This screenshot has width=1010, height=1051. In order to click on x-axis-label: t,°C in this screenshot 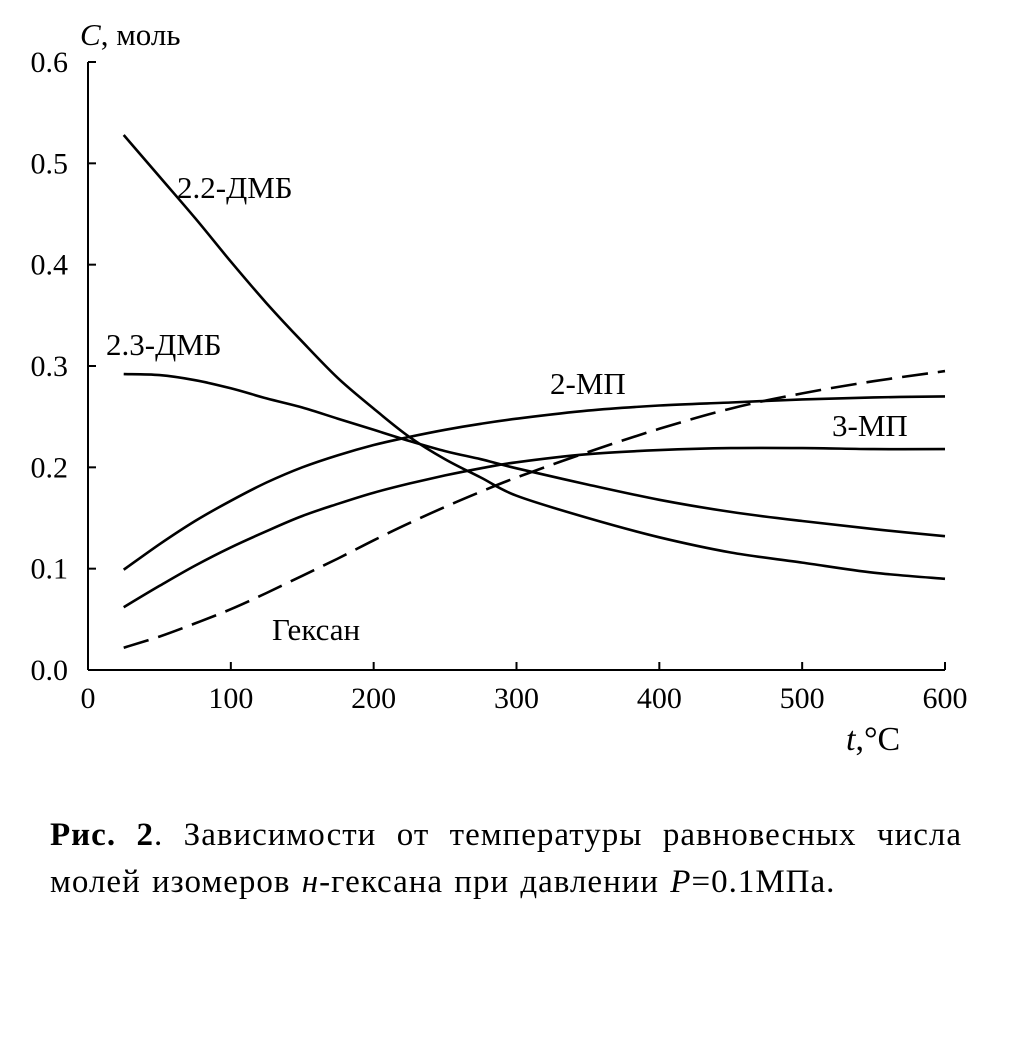, I will do `click(873, 739)`.